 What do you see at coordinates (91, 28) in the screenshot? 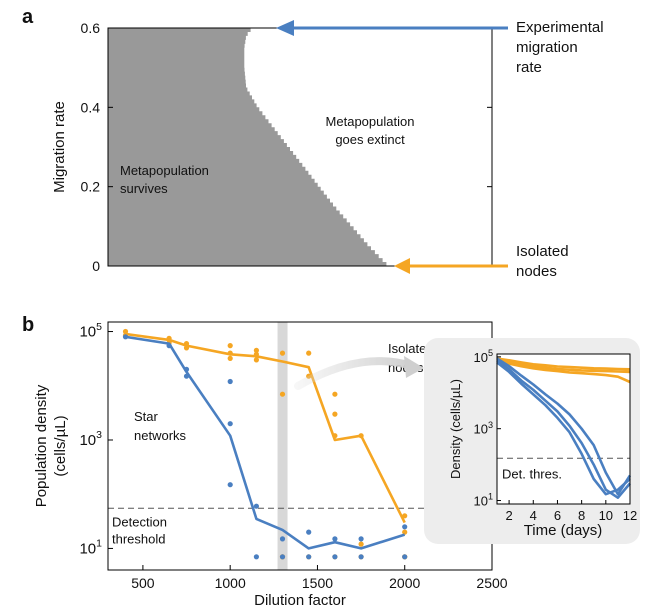
I see `panel-a-y-tick-label: 0.6` at bounding box center [91, 28].